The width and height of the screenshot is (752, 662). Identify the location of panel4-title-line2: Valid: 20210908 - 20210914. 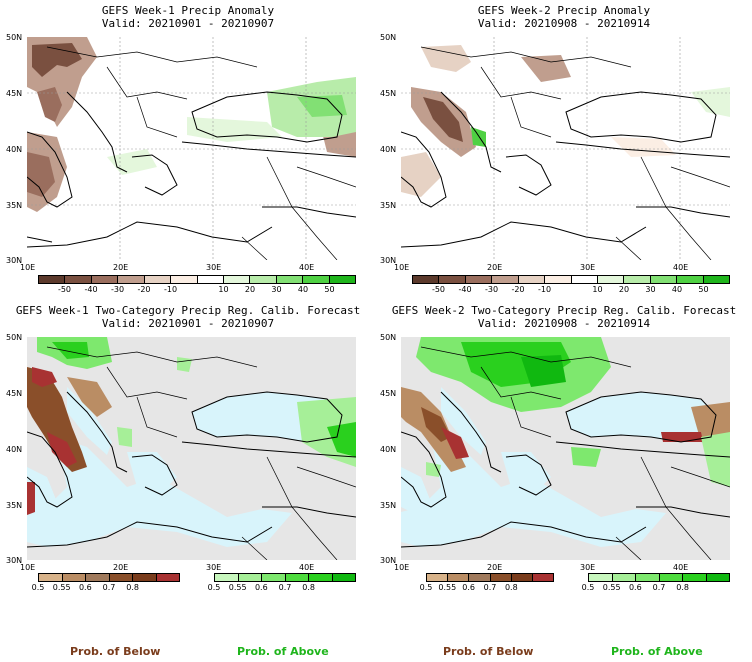
(564, 323).